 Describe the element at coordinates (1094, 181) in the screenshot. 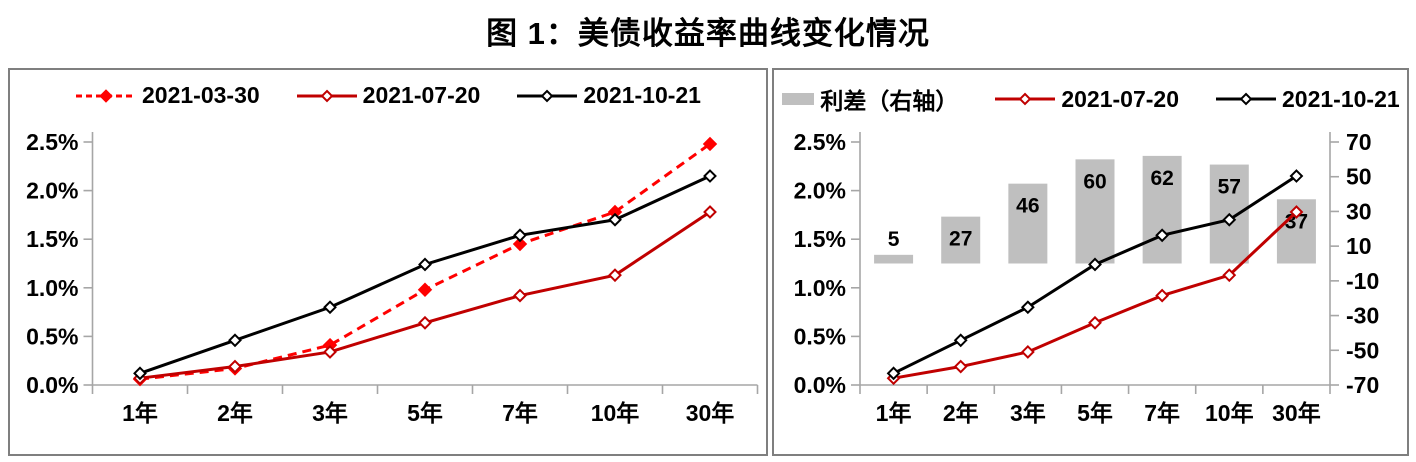

I see `bar-value-label: 60` at that location.